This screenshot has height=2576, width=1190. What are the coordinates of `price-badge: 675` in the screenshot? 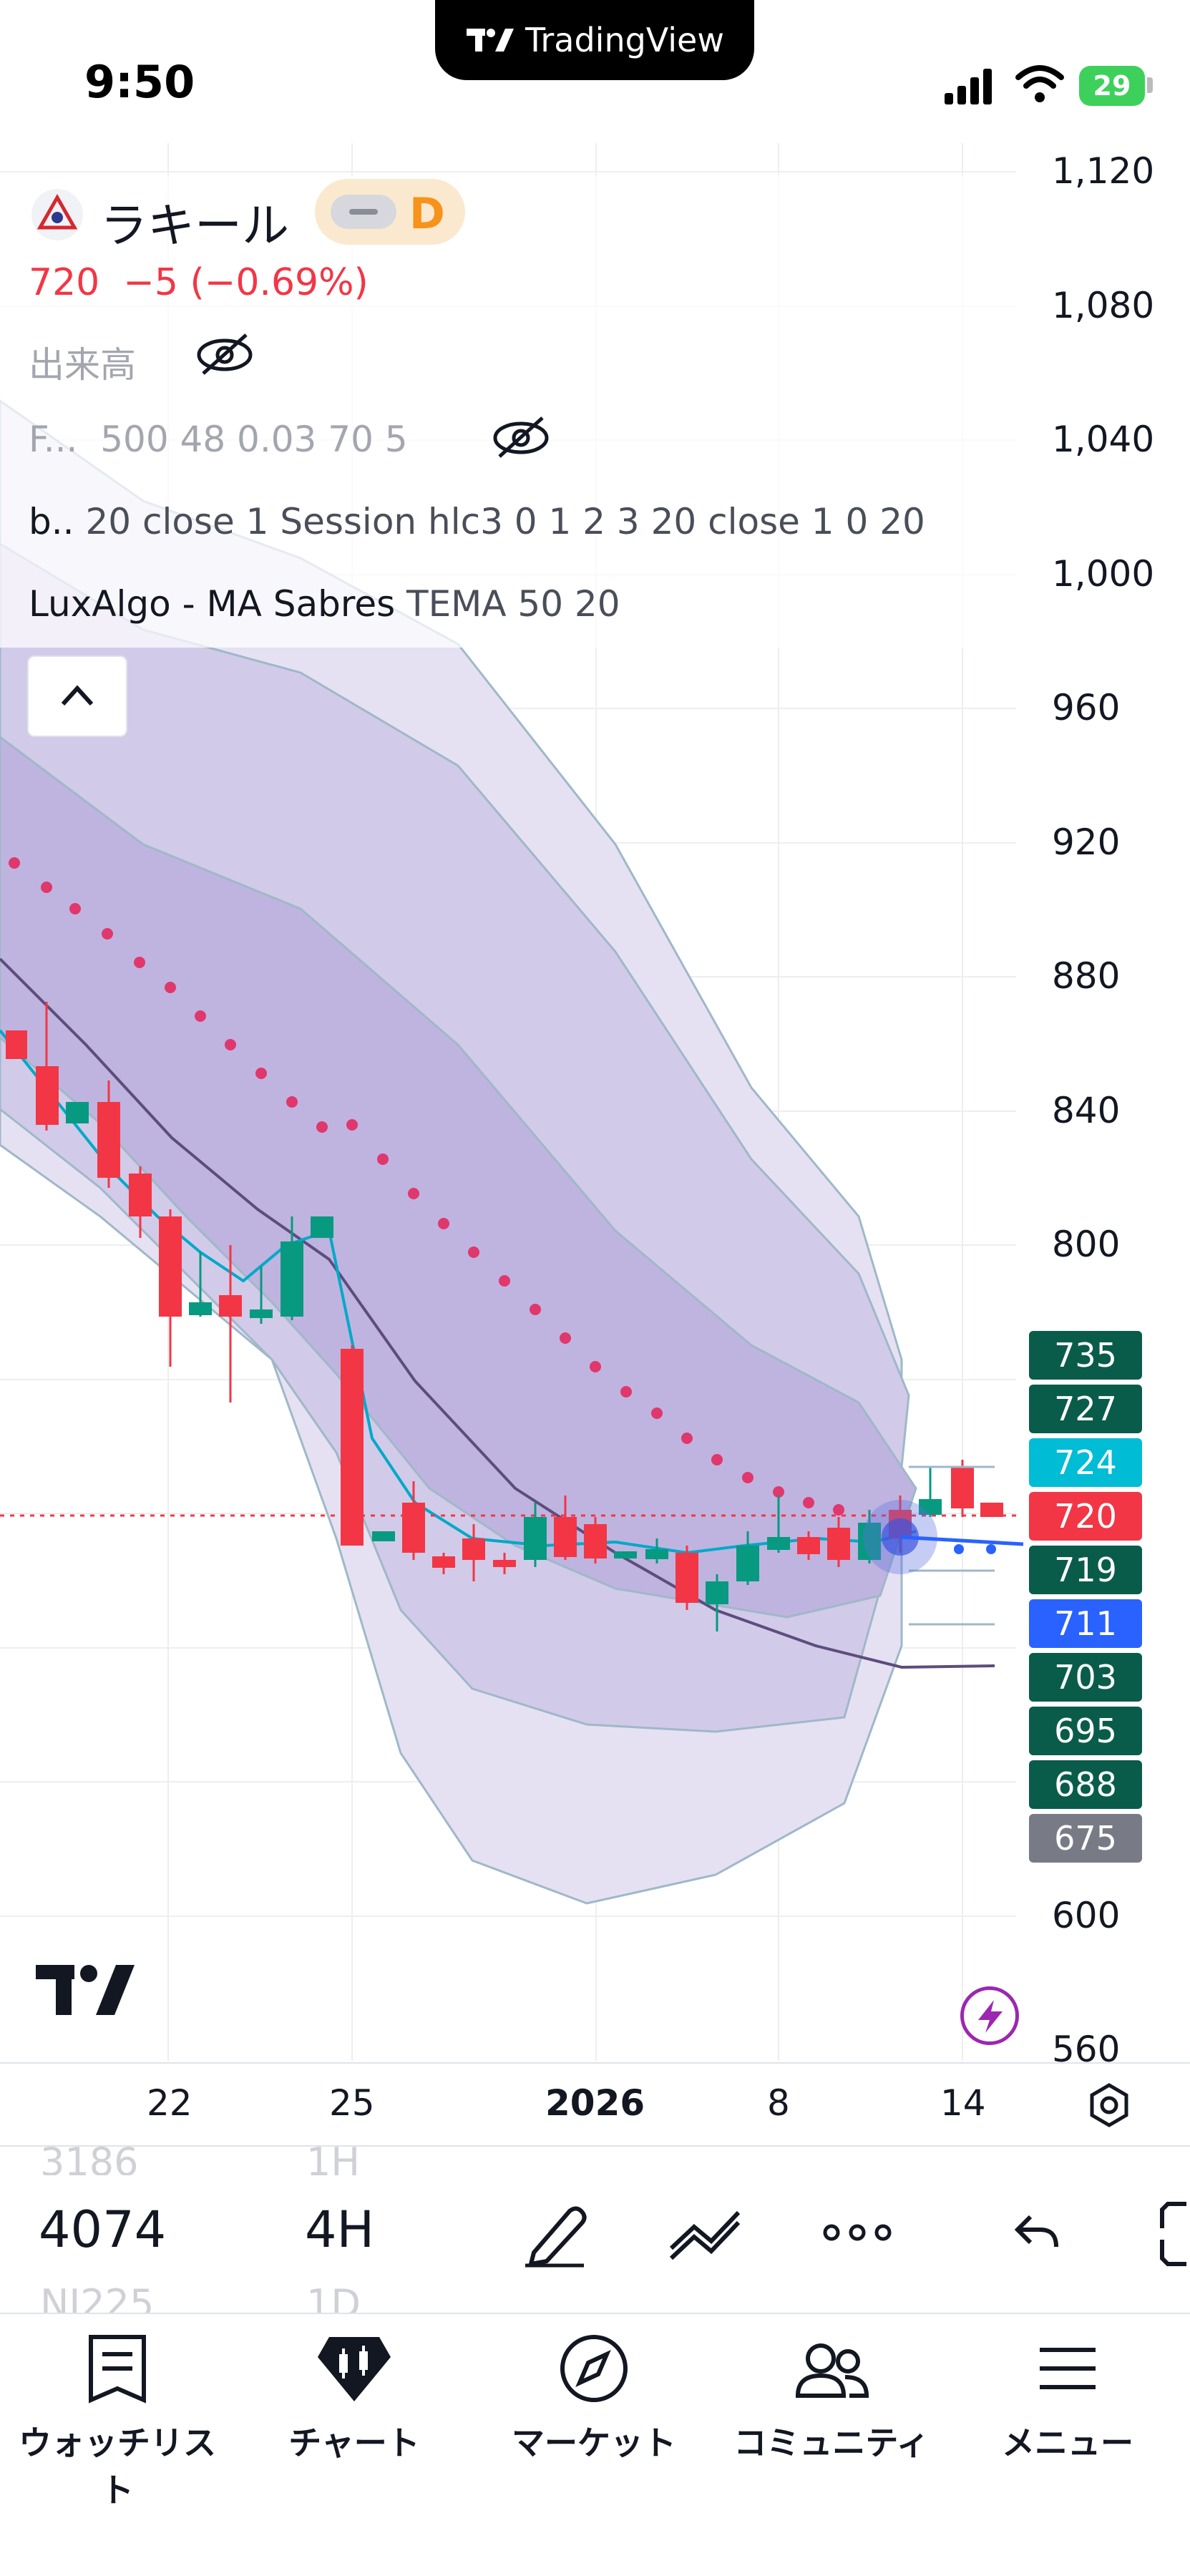 It's located at (1085, 1838).